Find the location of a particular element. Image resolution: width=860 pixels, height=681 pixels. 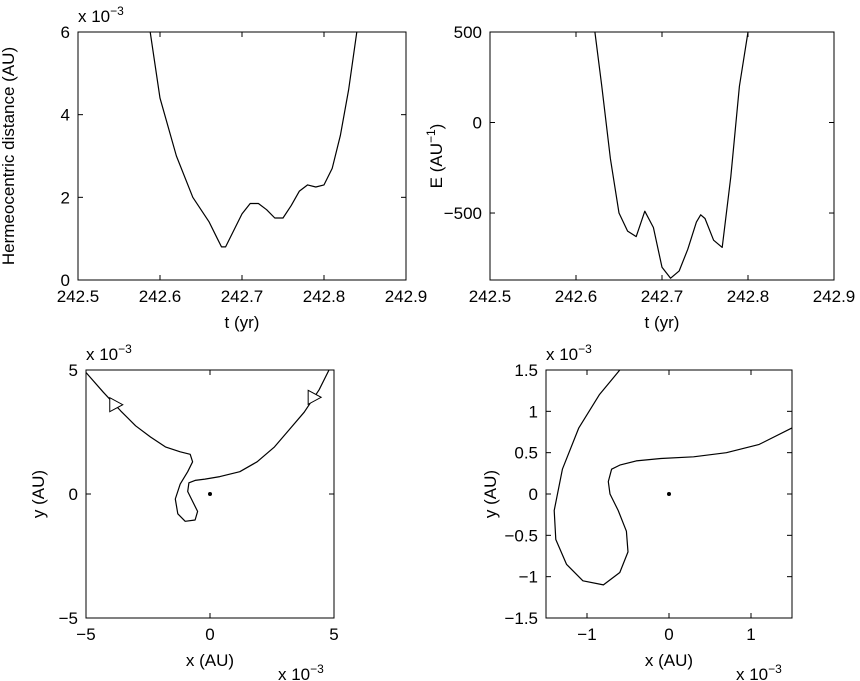

y-tick: 6 is located at coordinates (233, 32).